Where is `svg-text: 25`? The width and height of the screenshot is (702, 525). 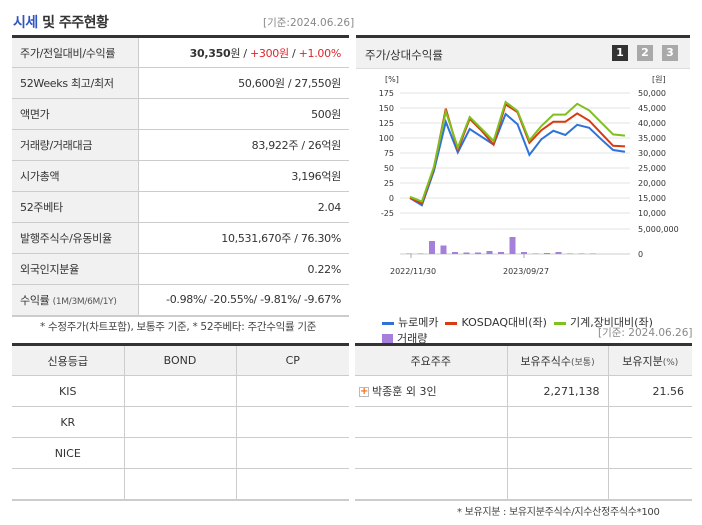
svg-text: 25 is located at coordinates (389, 183).